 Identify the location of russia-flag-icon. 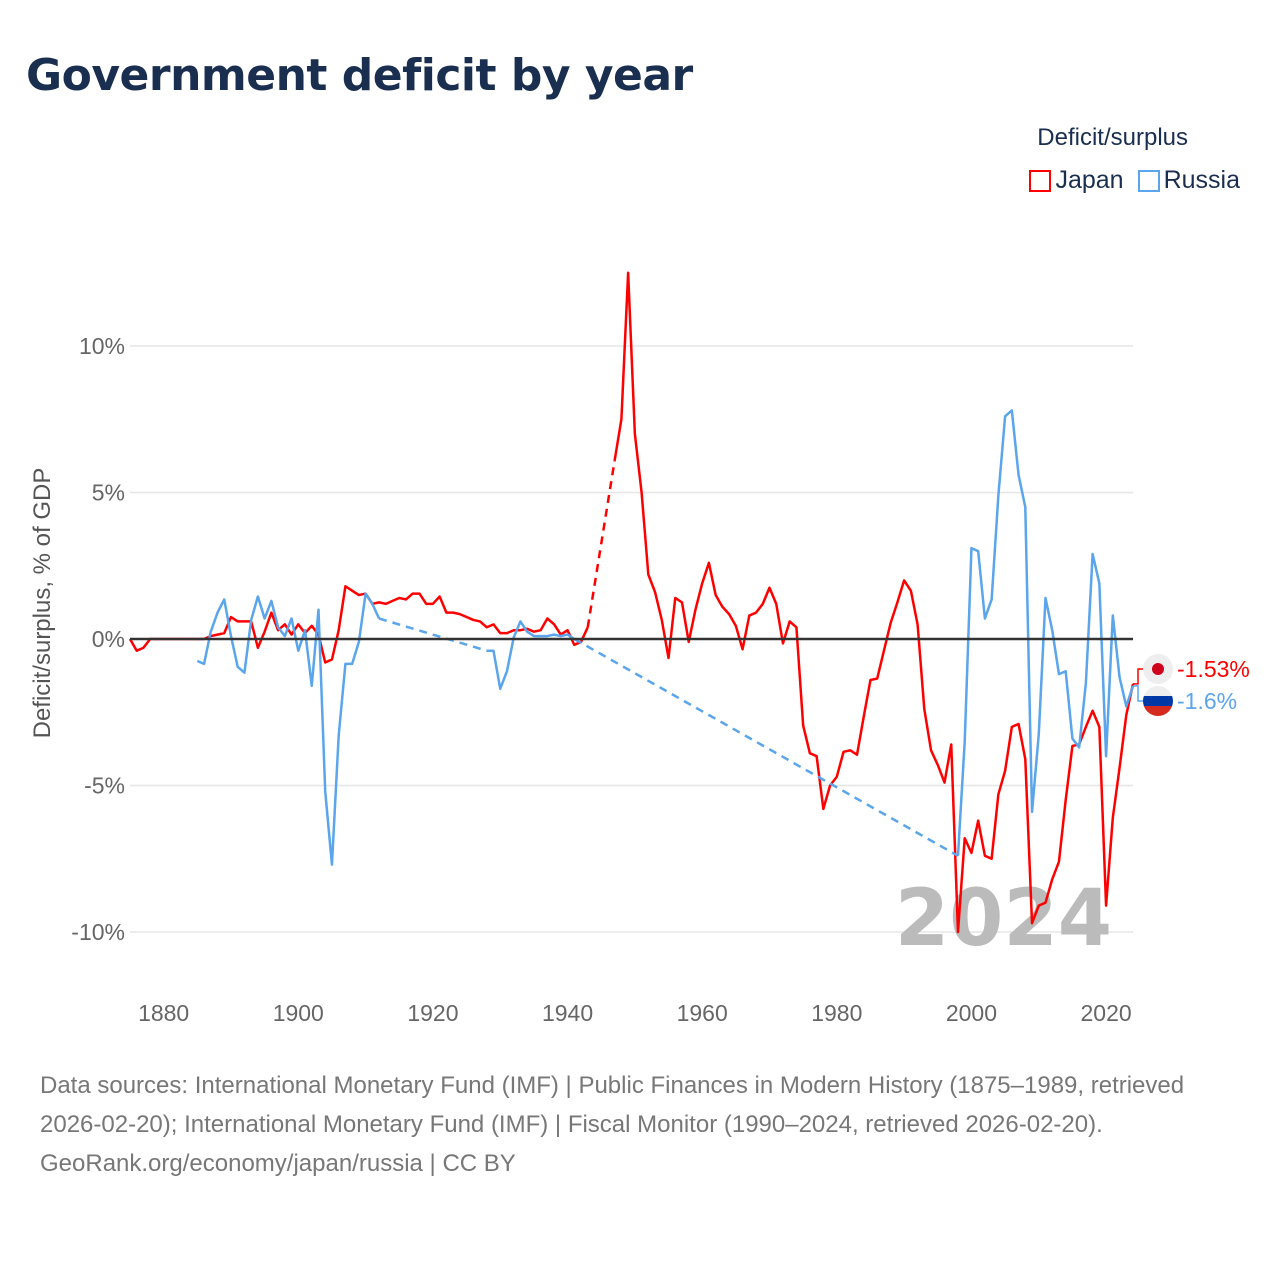
(1158, 701).